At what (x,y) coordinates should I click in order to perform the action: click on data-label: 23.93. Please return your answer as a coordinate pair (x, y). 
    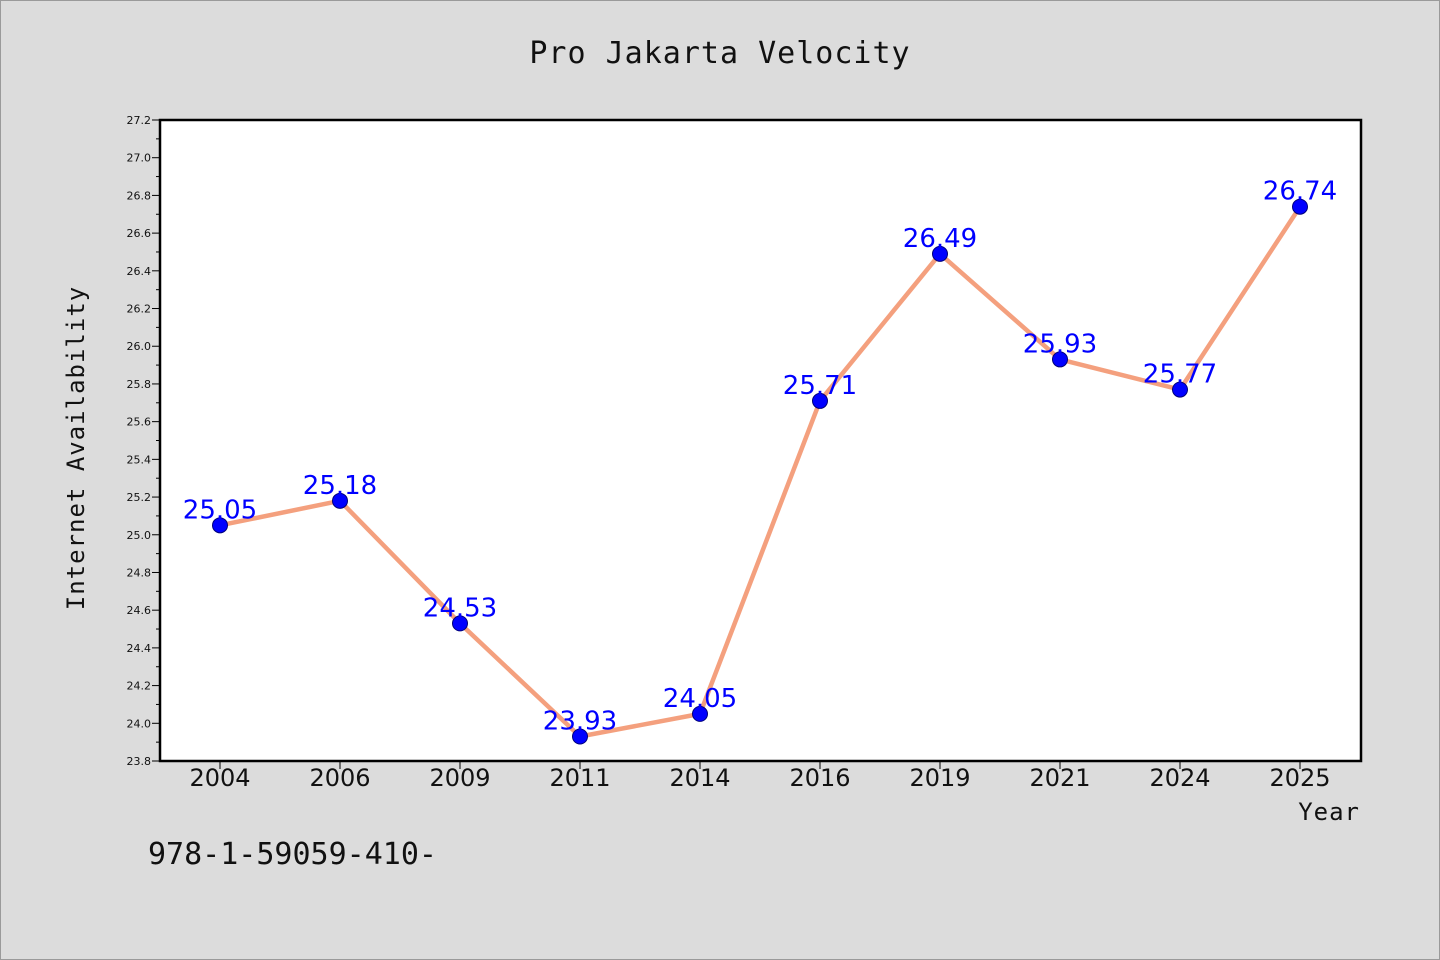
    Looking at the image, I should click on (580, 721).